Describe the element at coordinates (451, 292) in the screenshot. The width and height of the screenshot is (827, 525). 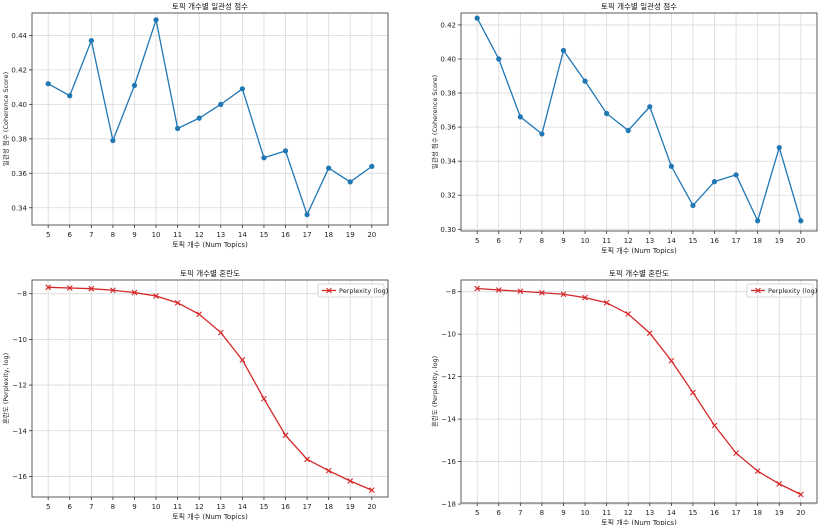
I see `y-tick-label: −8` at that location.